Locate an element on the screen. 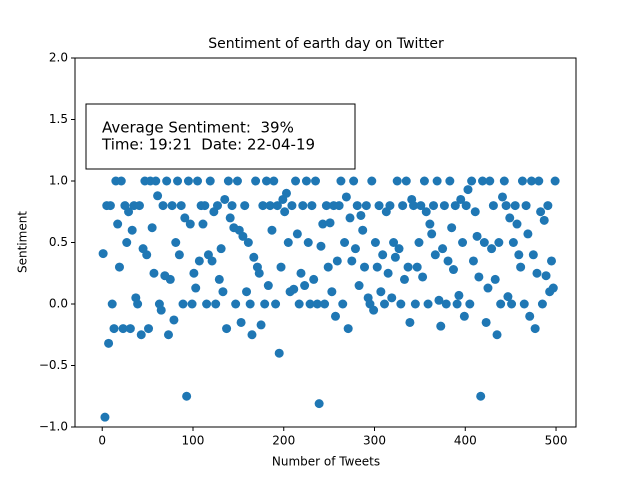 The height and width of the screenshot is (480, 640). y-tick-label: 0.5 is located at coordinates (58, 242).